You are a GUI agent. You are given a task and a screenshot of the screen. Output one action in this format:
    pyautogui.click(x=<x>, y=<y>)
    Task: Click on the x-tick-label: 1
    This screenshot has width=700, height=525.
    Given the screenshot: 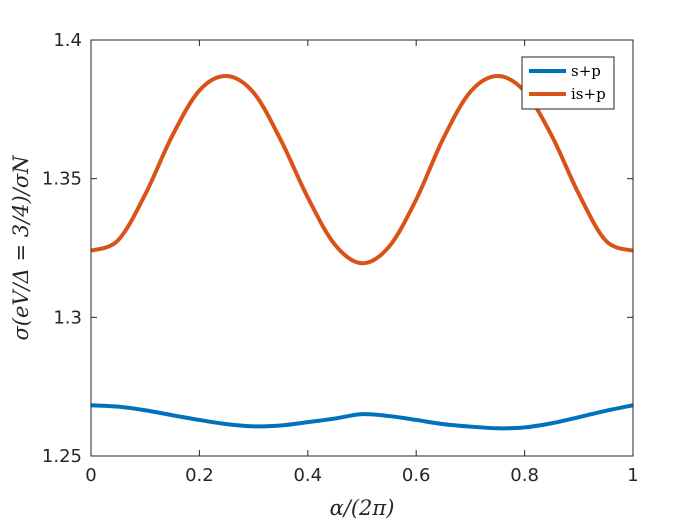 What is the action you would take?
    pyautogui.click(x=632, y=475)
    